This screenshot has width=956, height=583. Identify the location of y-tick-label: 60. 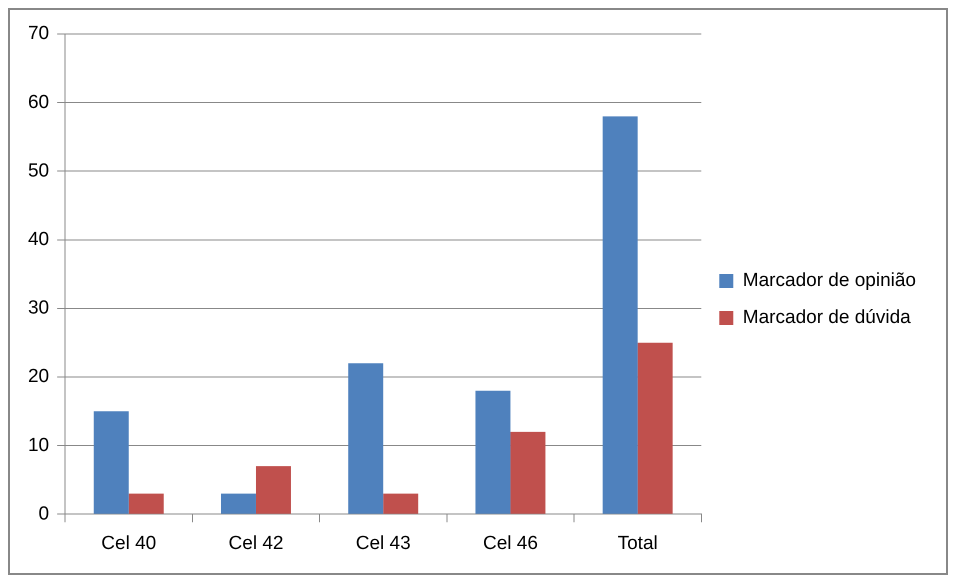
(39, 102).